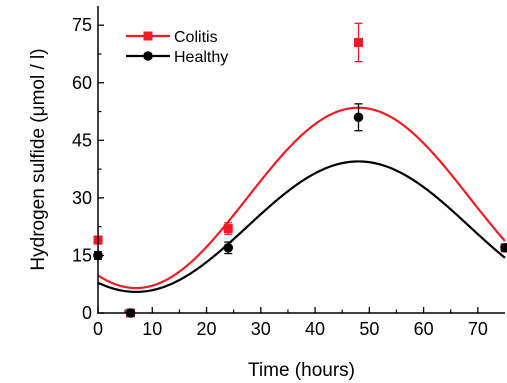 This screenshot has height=383, width=507. Describe the element at coordinates (82, 140) in the screenshot. I see `y-tick-label: 45` at that location.